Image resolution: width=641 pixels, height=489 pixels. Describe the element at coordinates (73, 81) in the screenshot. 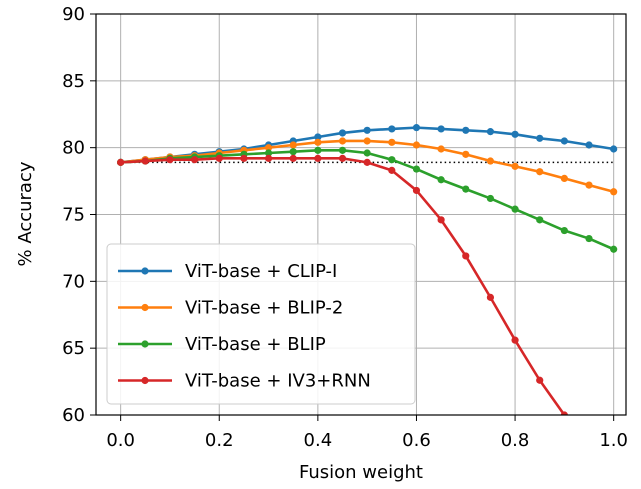

I see `y-tick-label: 85` at that location.